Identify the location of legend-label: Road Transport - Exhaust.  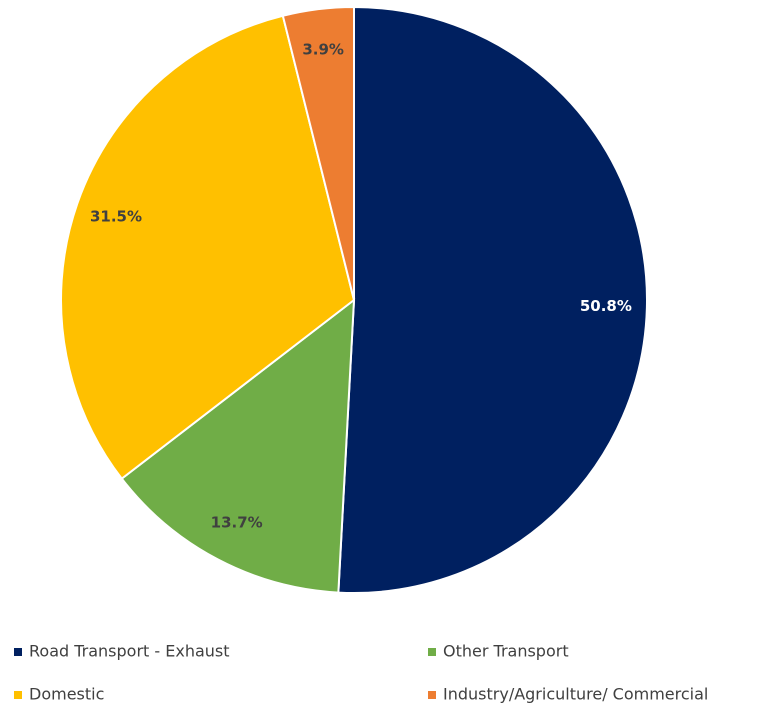
(129, 651).